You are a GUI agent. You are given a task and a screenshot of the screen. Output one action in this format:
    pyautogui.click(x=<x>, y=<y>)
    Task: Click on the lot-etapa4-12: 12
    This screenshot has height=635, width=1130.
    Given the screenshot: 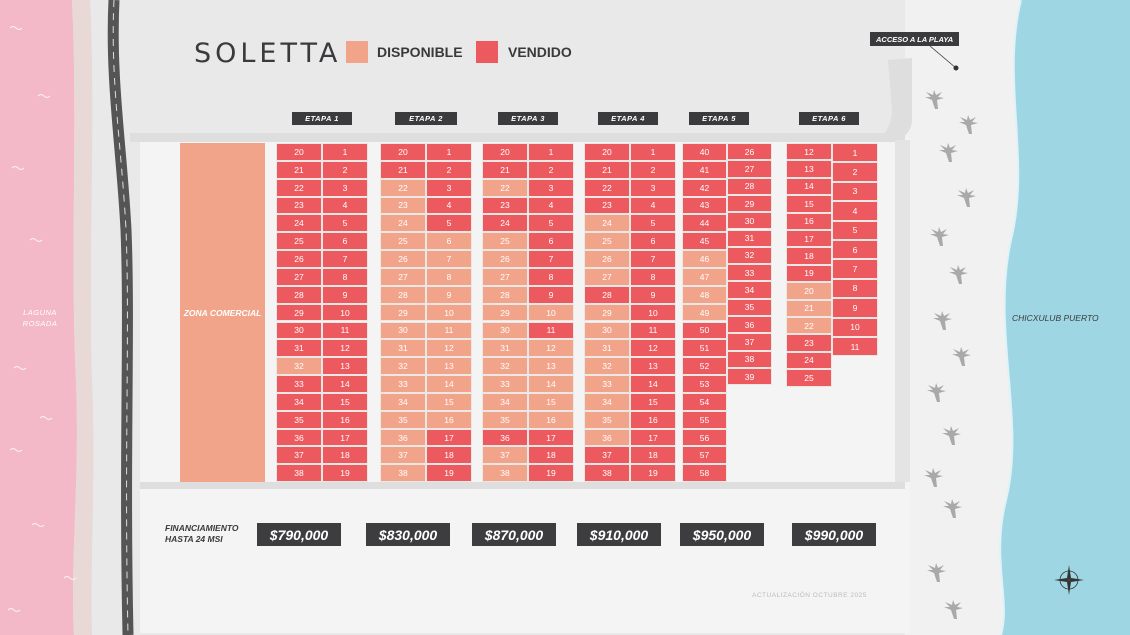 What is the action you would take?
    pyautogui.click(x=653, y=348)
    